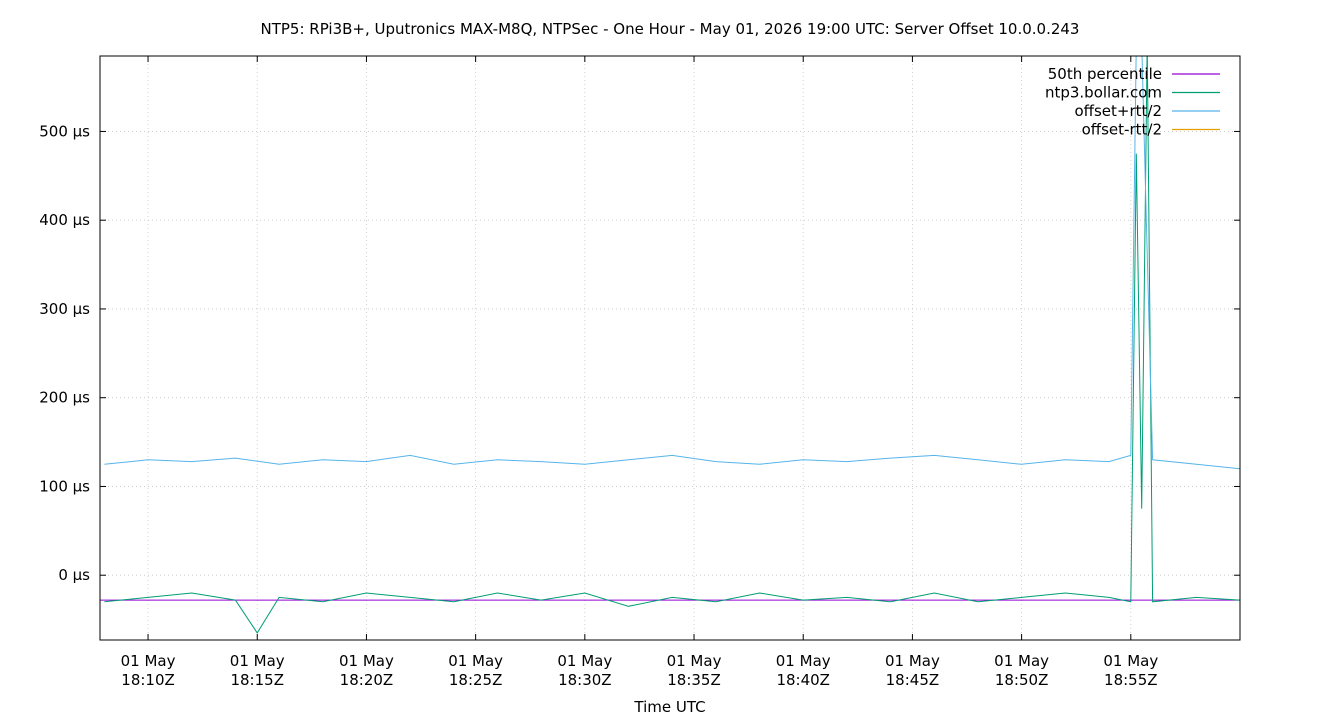 The width and height of the screenshot is (1340, 720). Describe the element at coordinates (803, 680) in the screenshot. I see `x-tick-label-time: 18:40Z` at that location.